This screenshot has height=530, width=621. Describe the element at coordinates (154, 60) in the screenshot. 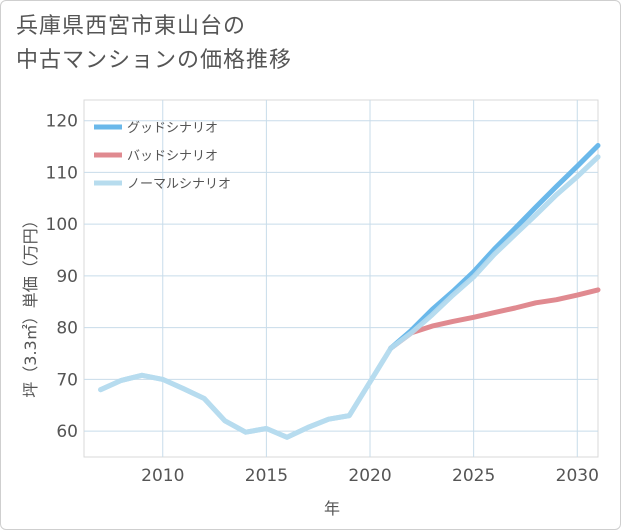

I see `title-line-2: 中古マンションの価格推移` at that location.